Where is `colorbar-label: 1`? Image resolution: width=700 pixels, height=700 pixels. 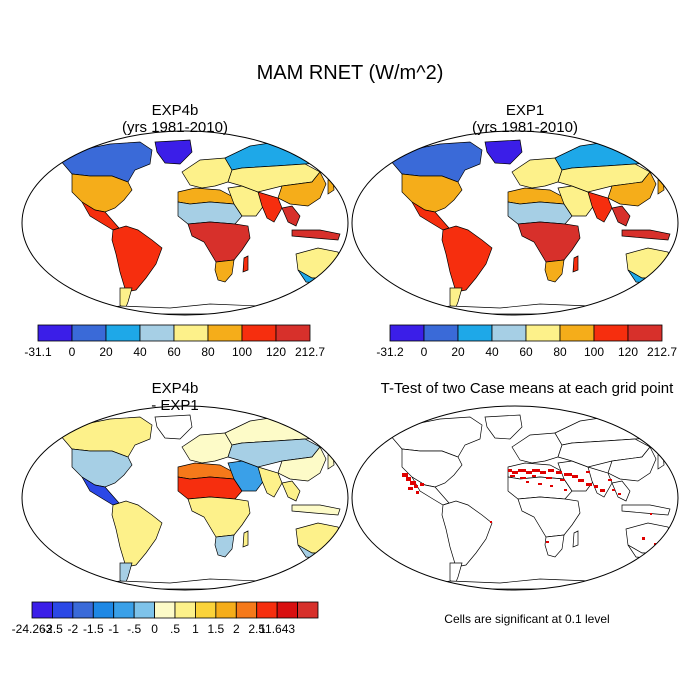 colorbar-label: 1 is located at coordinates (195, 629).